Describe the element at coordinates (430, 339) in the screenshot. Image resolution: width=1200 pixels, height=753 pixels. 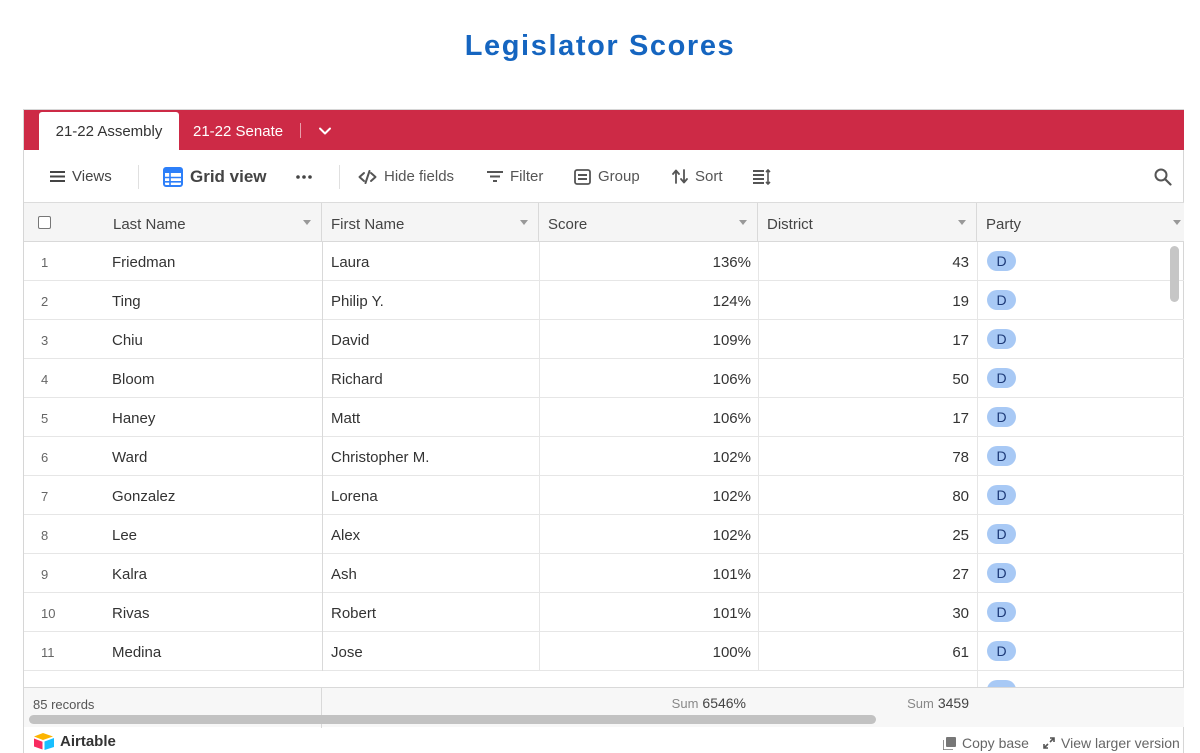
I see `cell-first-name: David` at that location.